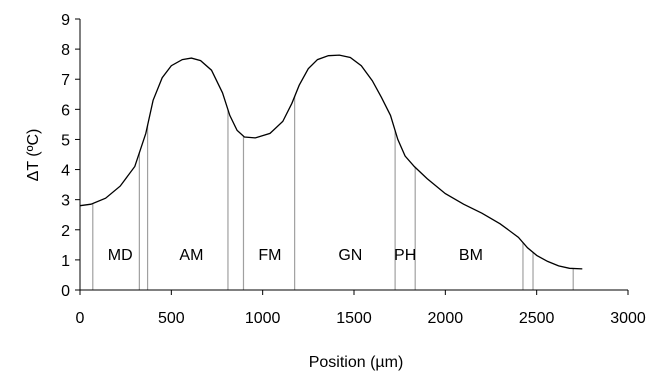  I want to click on x-axis-title: Position (µm), so click(356, 362).